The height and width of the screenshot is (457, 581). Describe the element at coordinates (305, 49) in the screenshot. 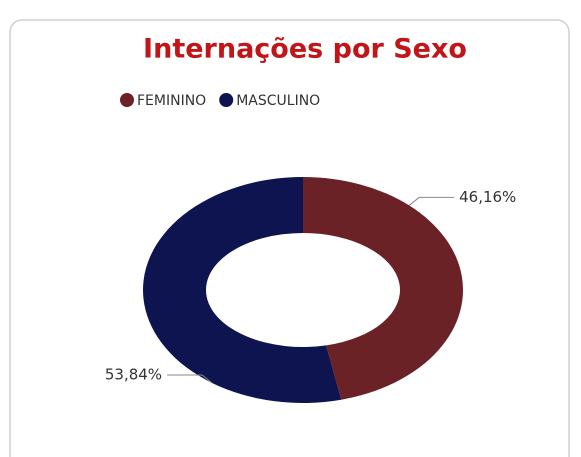

I see `chart-title: Internações por Sexo` at that location.